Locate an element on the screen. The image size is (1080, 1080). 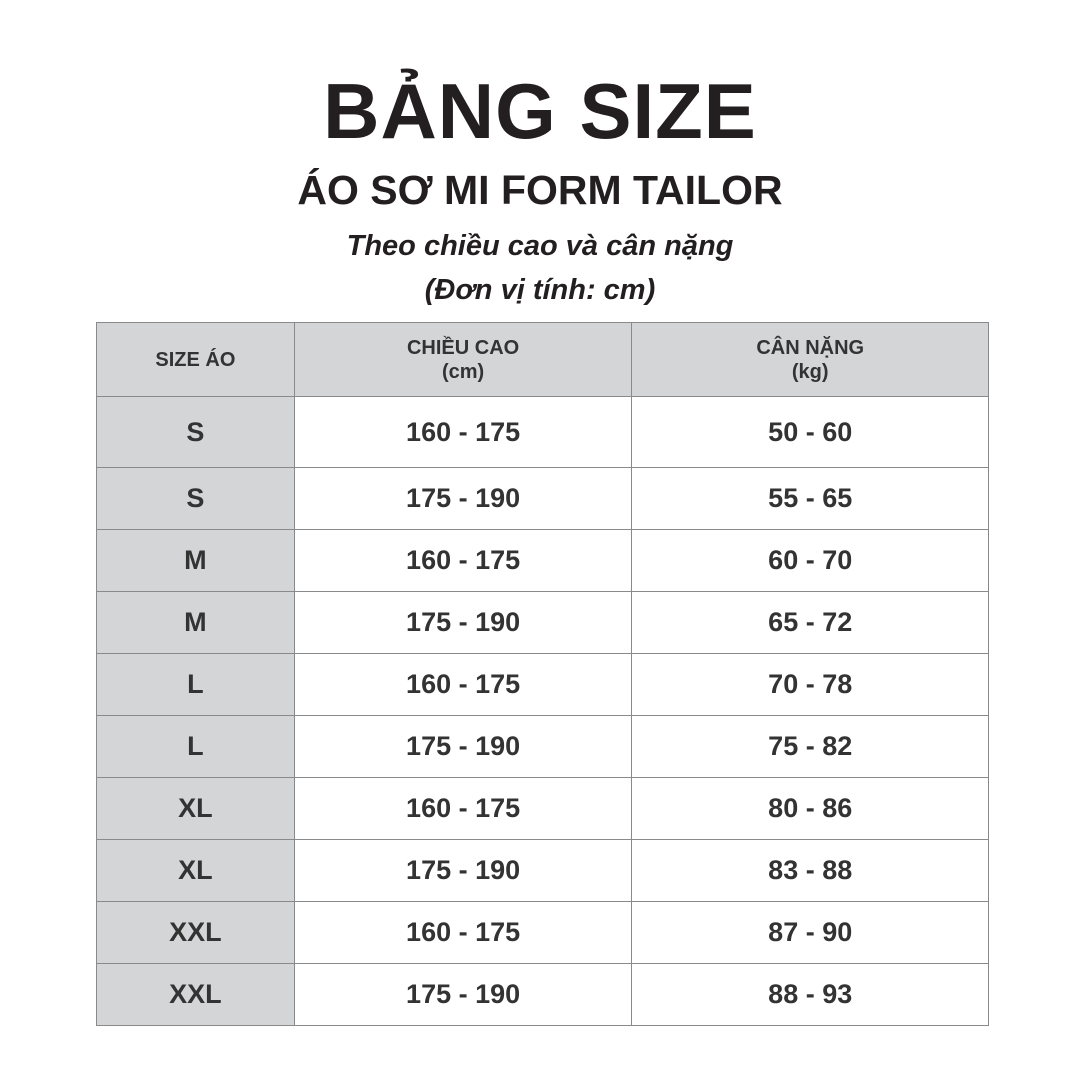
weight-cell: 70 - 78 is located at coordinates (810, 684).